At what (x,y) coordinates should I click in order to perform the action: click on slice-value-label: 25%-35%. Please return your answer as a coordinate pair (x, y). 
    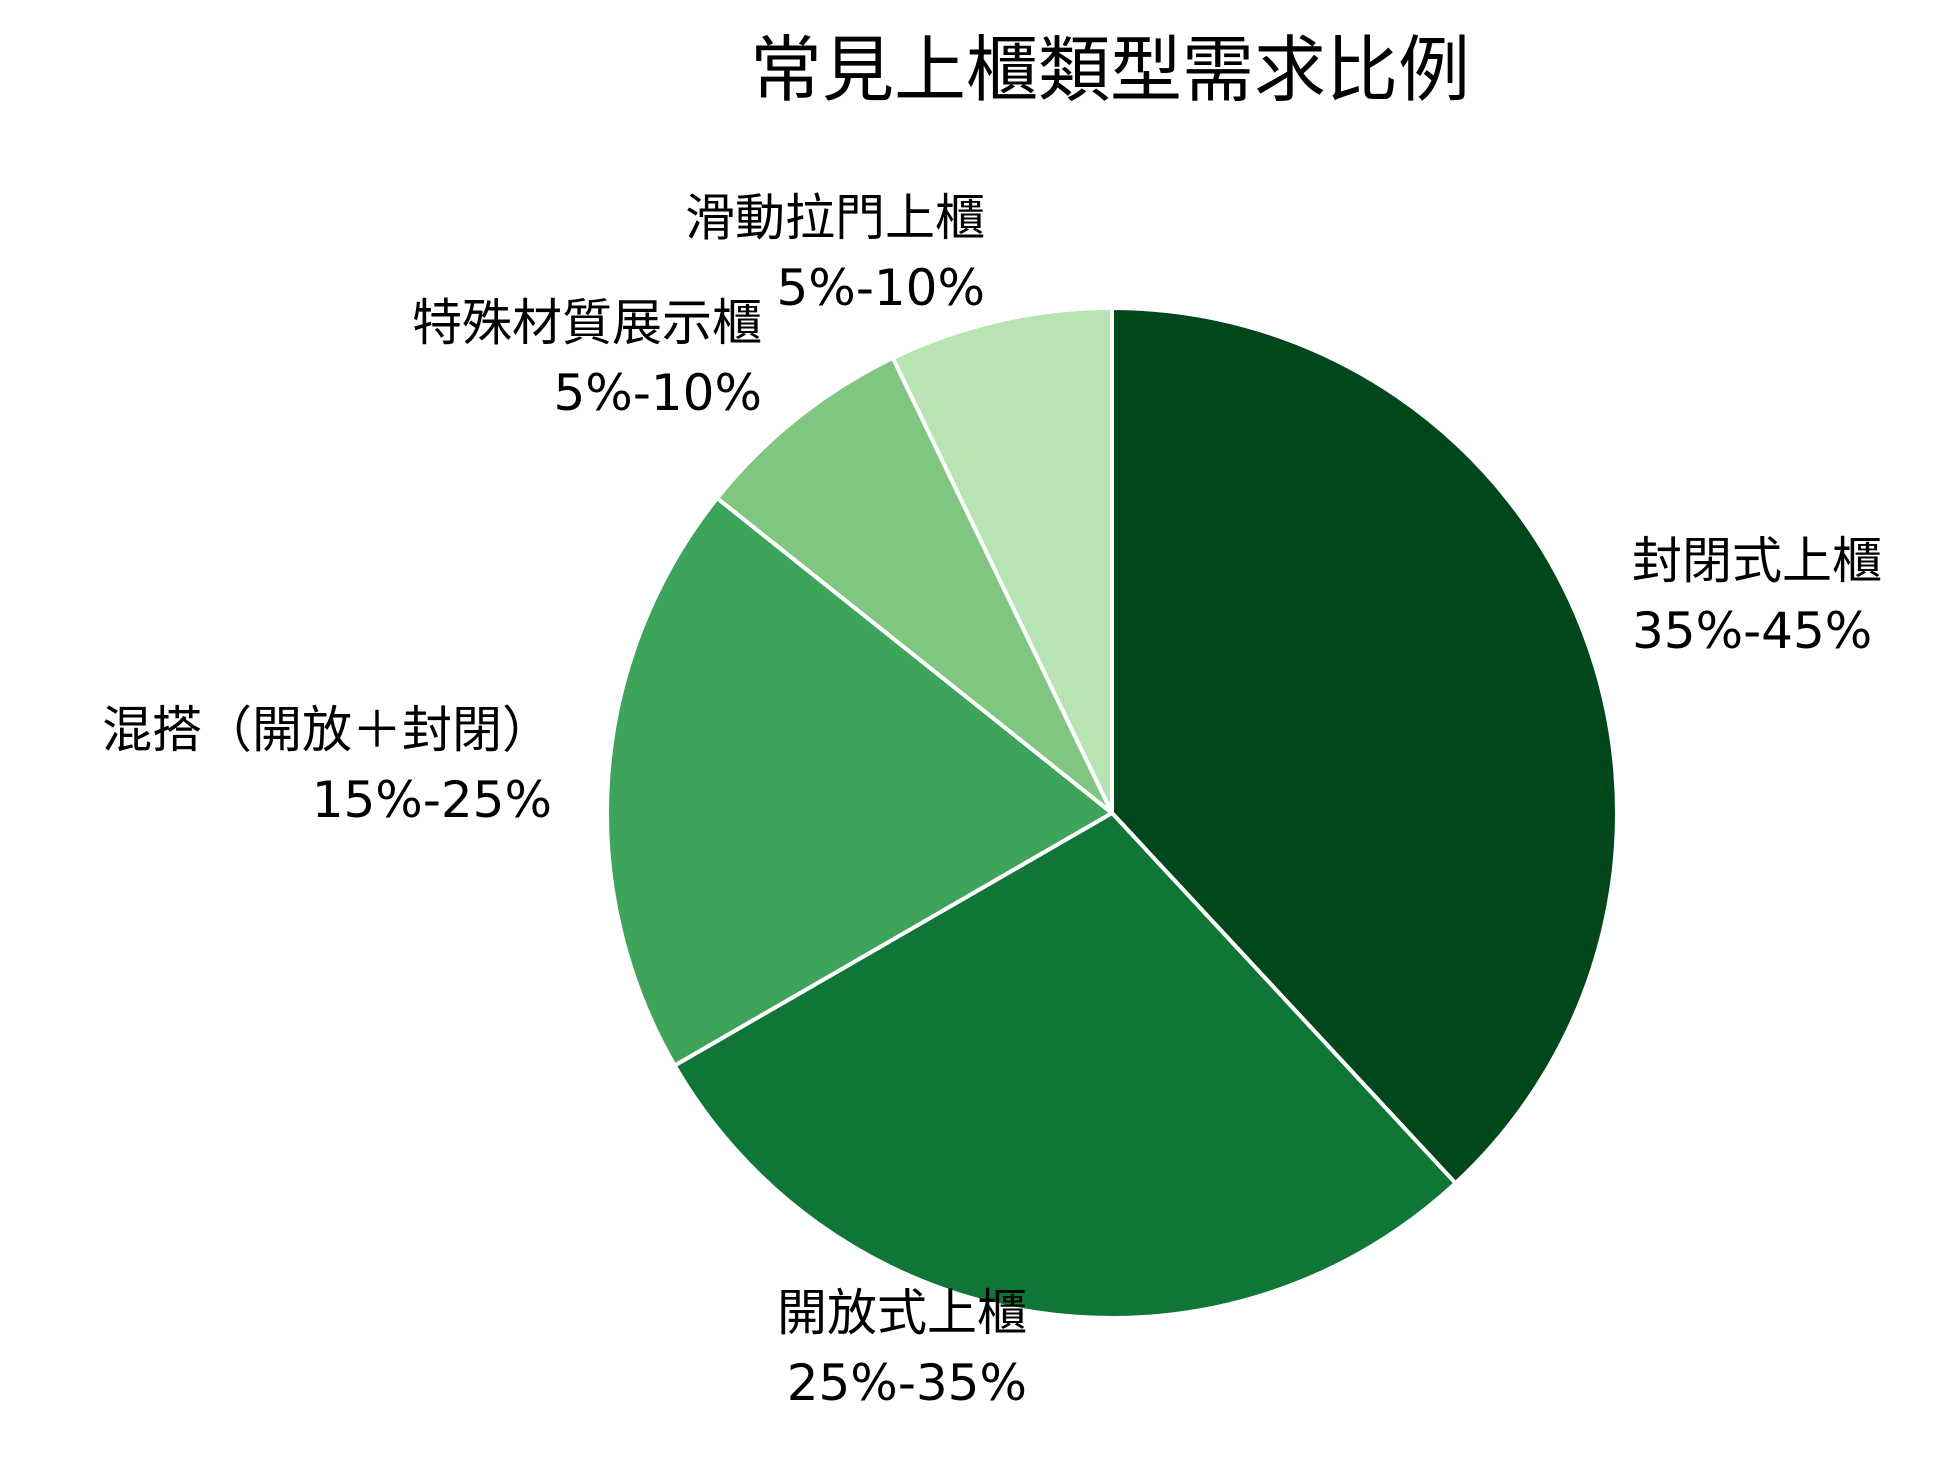
    Looking at the image, I should click on (907, 1383).